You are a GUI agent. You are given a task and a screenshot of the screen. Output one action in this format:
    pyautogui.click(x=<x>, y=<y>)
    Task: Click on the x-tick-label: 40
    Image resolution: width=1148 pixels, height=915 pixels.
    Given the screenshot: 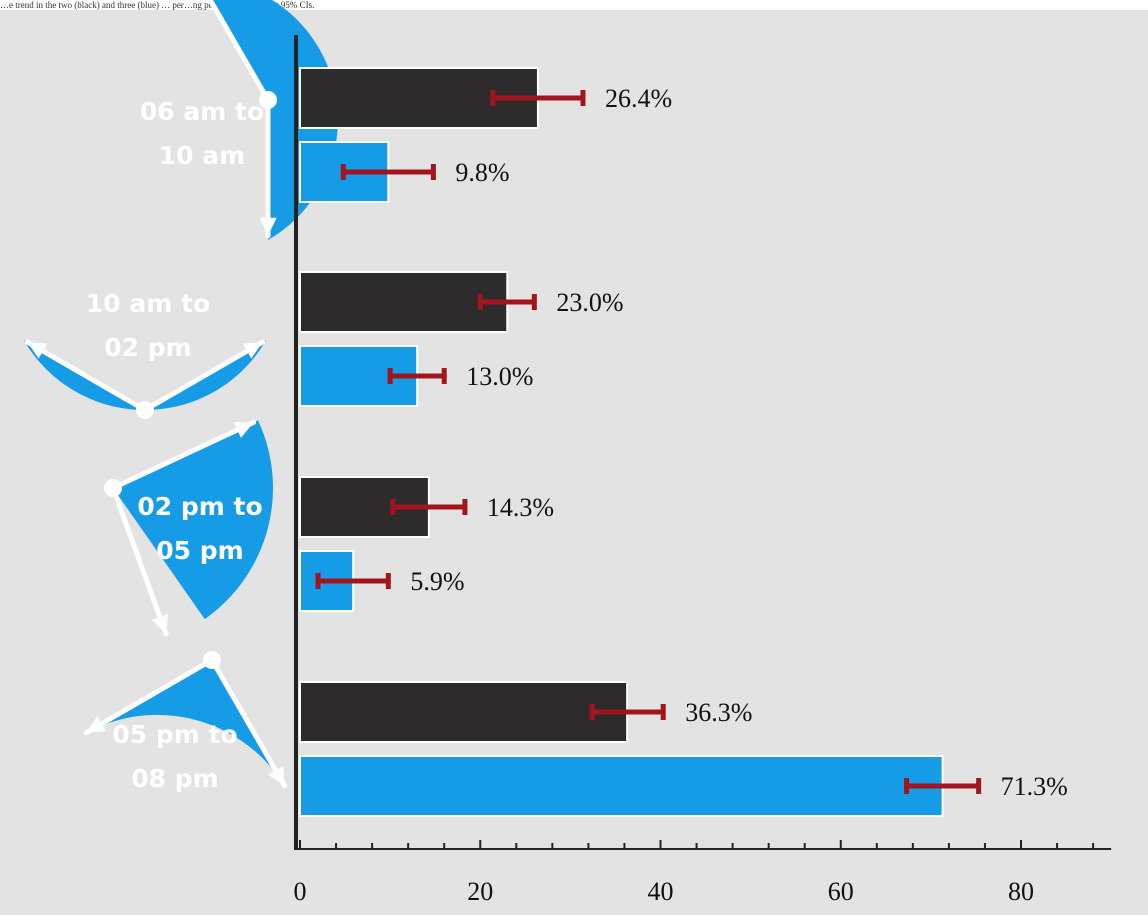 What is the action you would take?
    pyautogui.click(x=661, y=891)
    